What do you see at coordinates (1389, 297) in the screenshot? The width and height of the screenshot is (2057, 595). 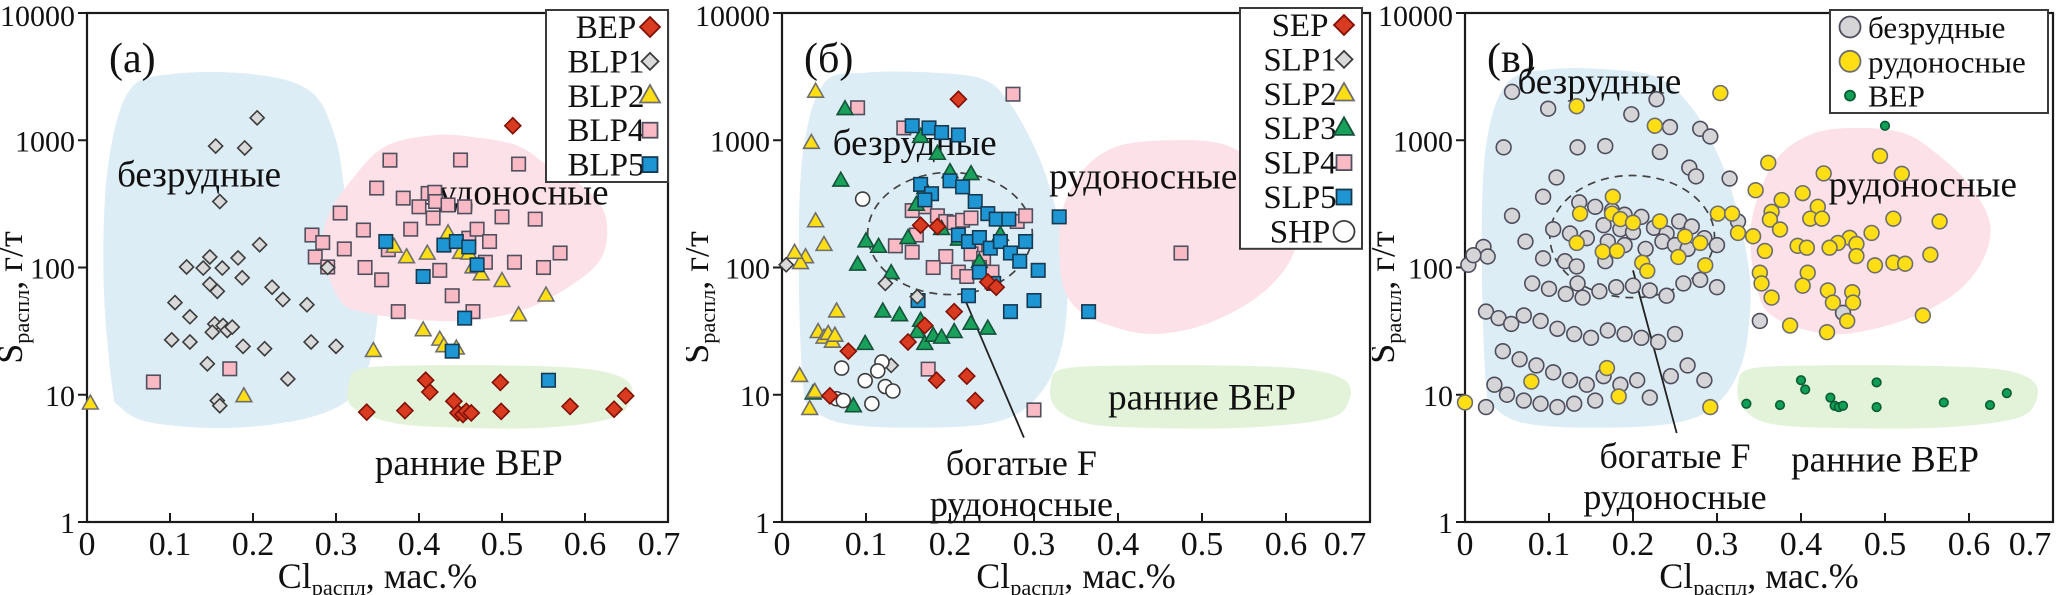 I see `y-axis-title: Sраспл, г/т` at bounding box center [1389, 297].